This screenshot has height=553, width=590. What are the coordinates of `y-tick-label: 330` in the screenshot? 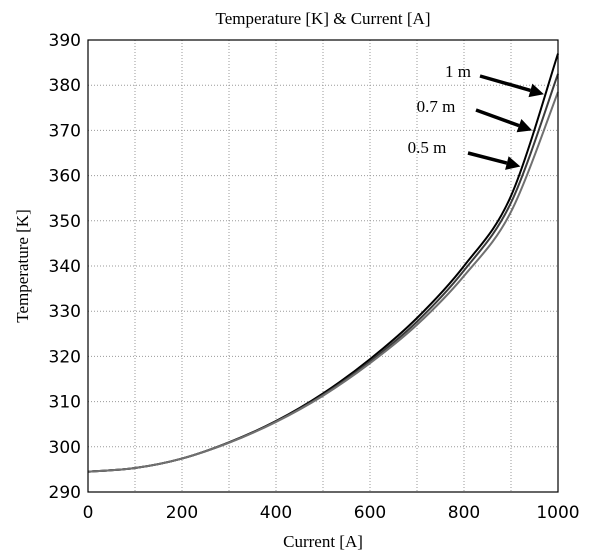 It's located at (65, 312).